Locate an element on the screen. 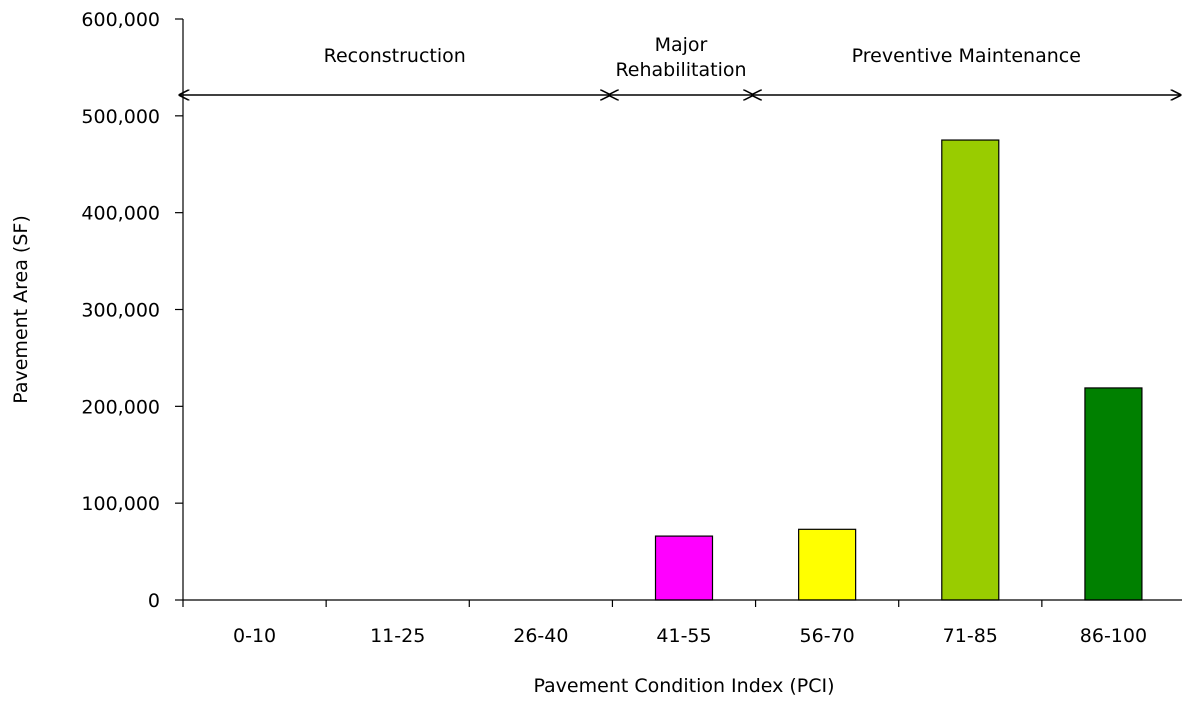 The height and width of the screenshot is (701, 1182). zone-label: Reconstruction is located at coordinates (395, 56).